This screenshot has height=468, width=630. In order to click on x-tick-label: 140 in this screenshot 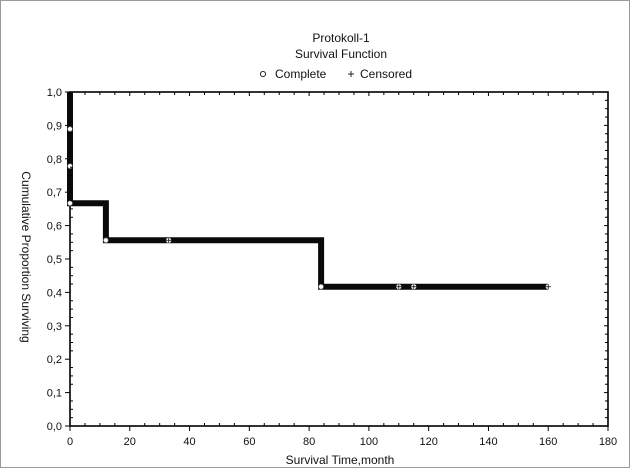, I will do `click(488, 442)`.